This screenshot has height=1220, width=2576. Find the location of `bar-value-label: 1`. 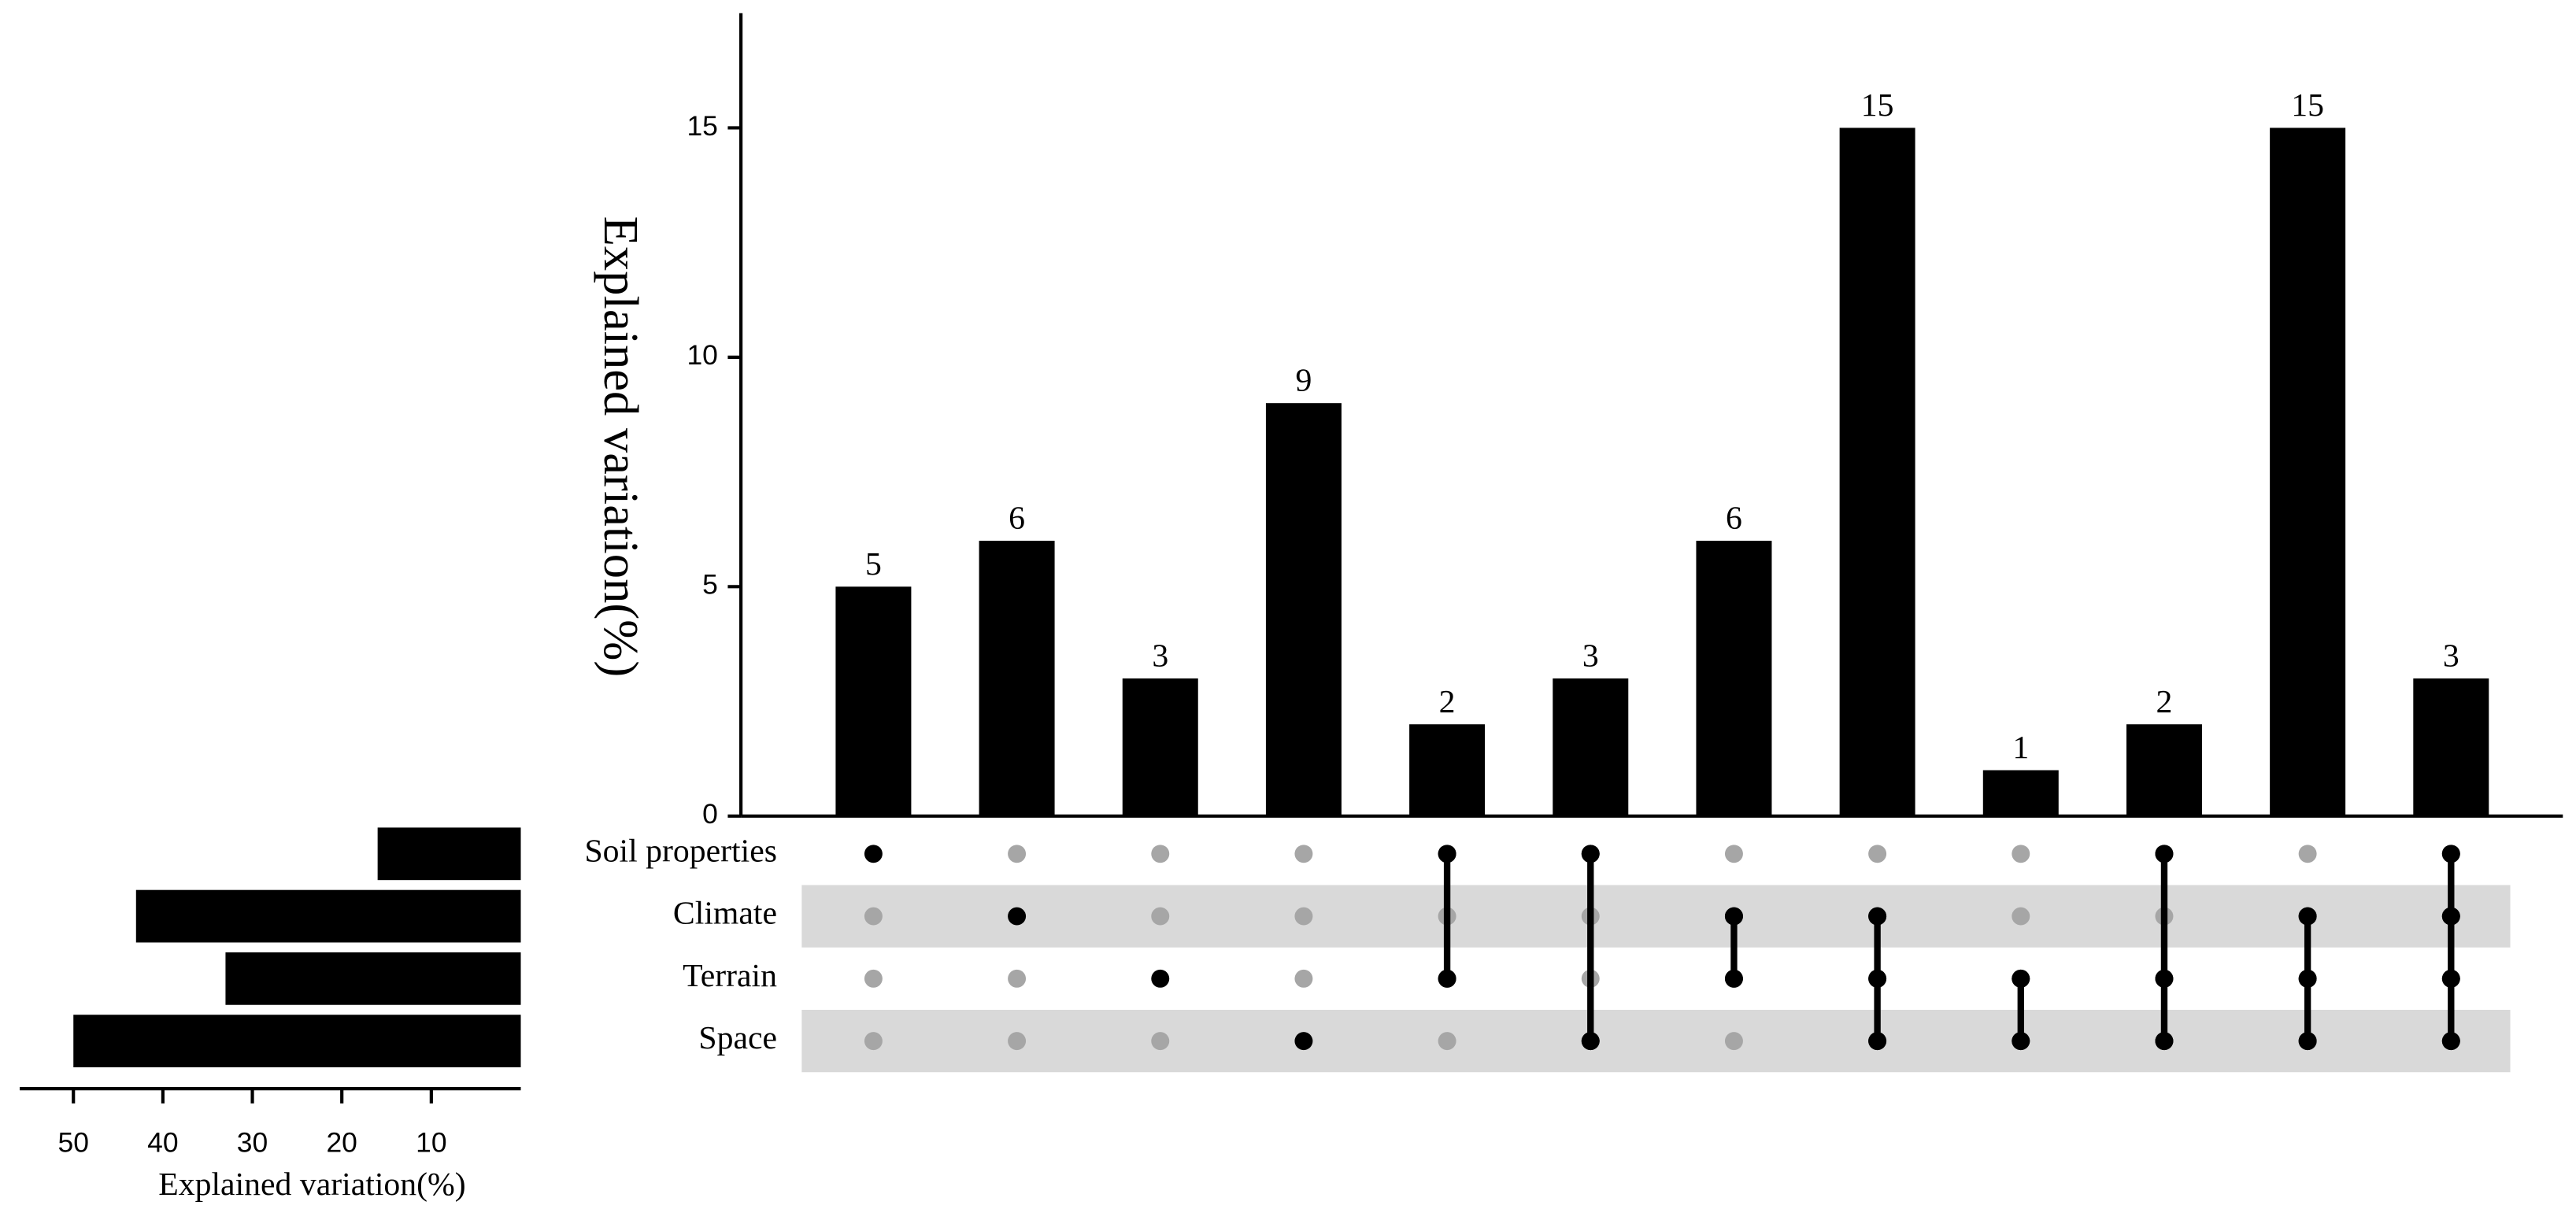

bar-value-label: 1 is located at coordinates (2020, 748).